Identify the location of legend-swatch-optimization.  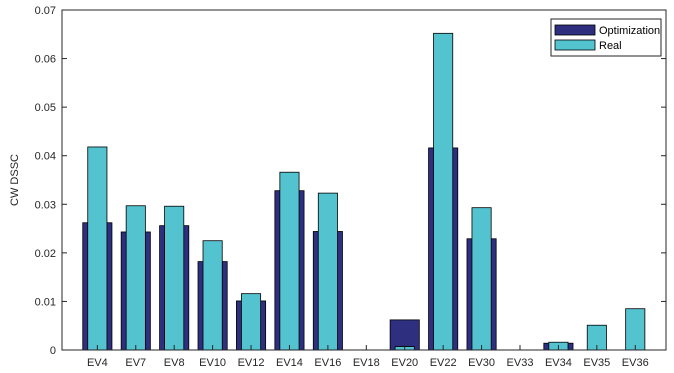
(575, 30).